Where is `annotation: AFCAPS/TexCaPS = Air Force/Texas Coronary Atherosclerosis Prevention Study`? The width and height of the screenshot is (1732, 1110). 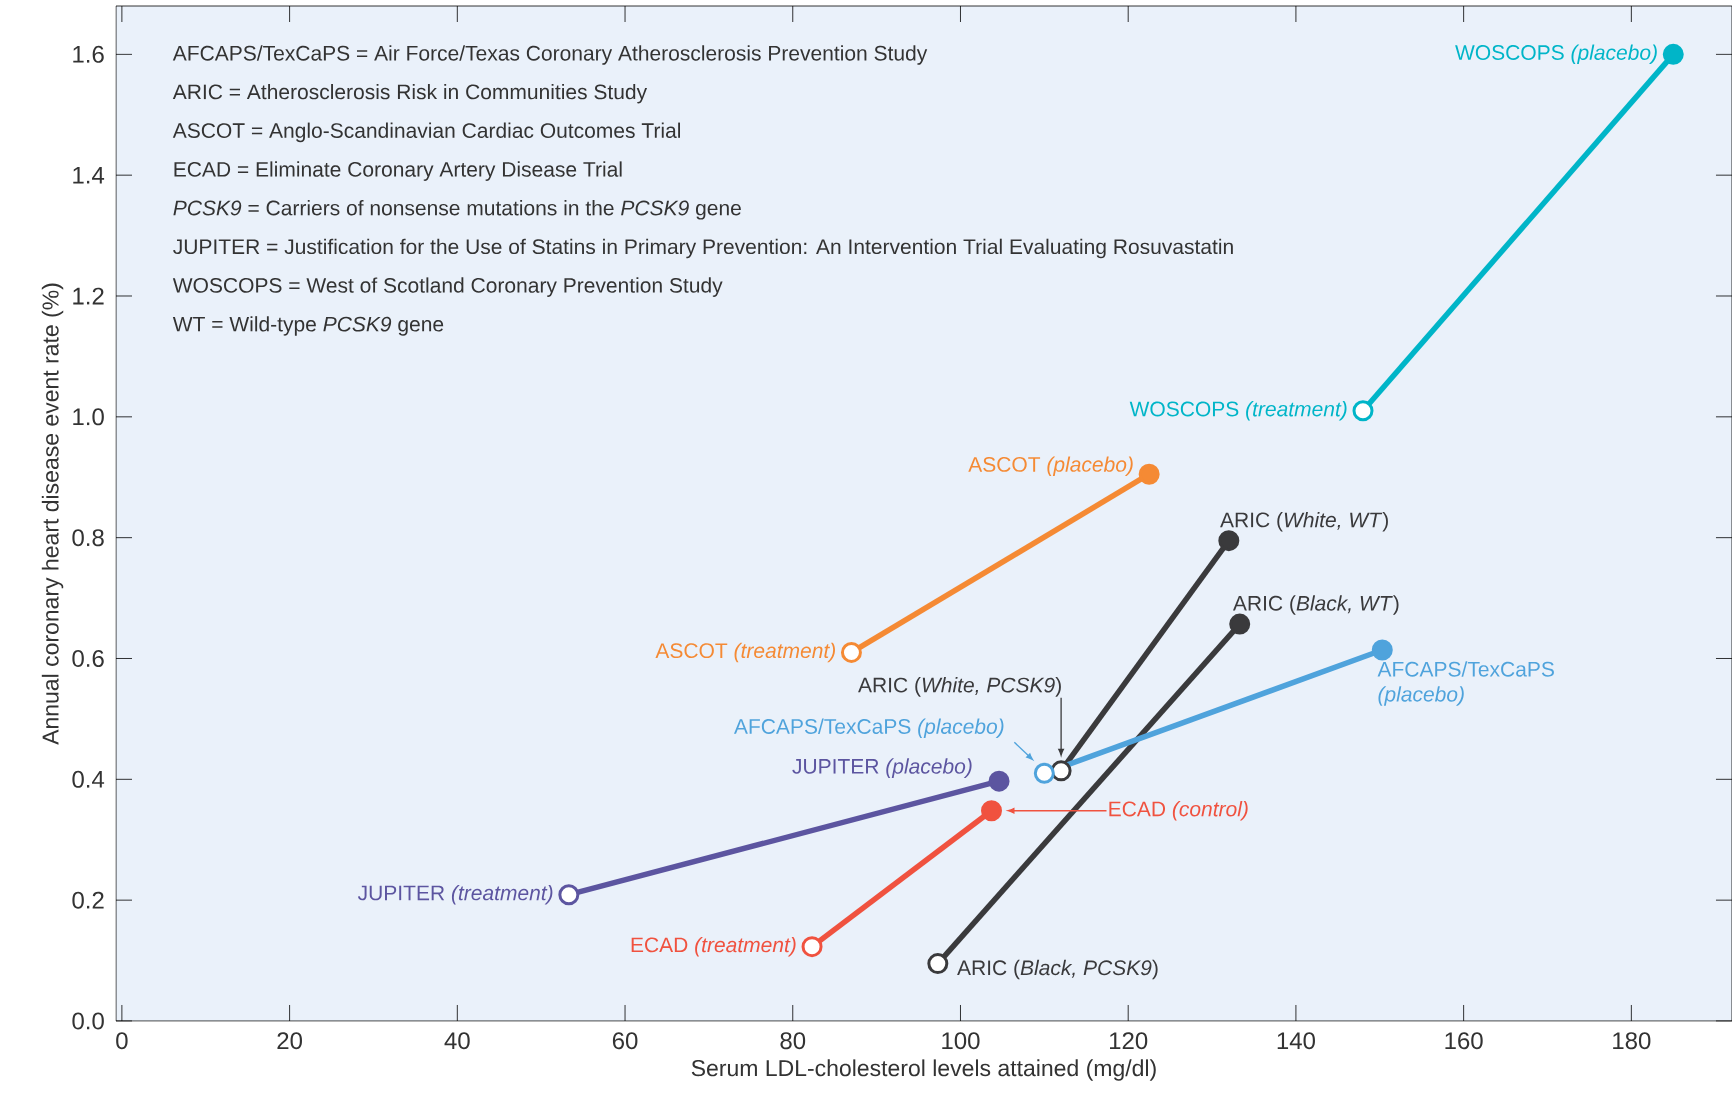 annotation: AFCAPS/TexCaPS = Air Force/Texas Coronary Atherosclerosis Prevention Study is located at coordinates (550, 55).